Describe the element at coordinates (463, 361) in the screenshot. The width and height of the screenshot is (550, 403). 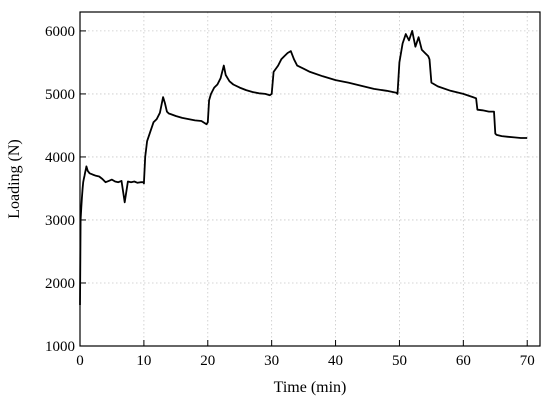
I see `x-tick-label: 60` at that location.